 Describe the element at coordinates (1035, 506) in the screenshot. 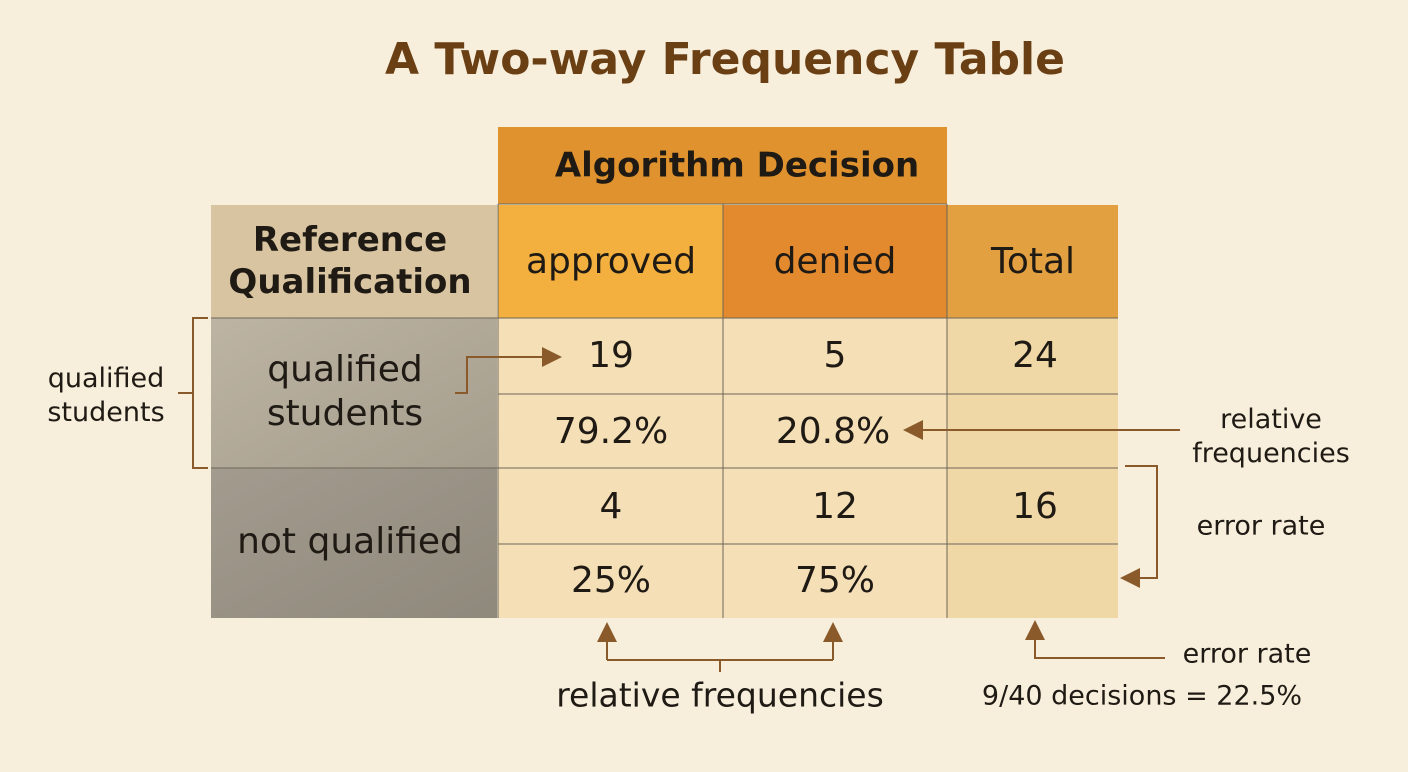

I see `count: 16` at that location.